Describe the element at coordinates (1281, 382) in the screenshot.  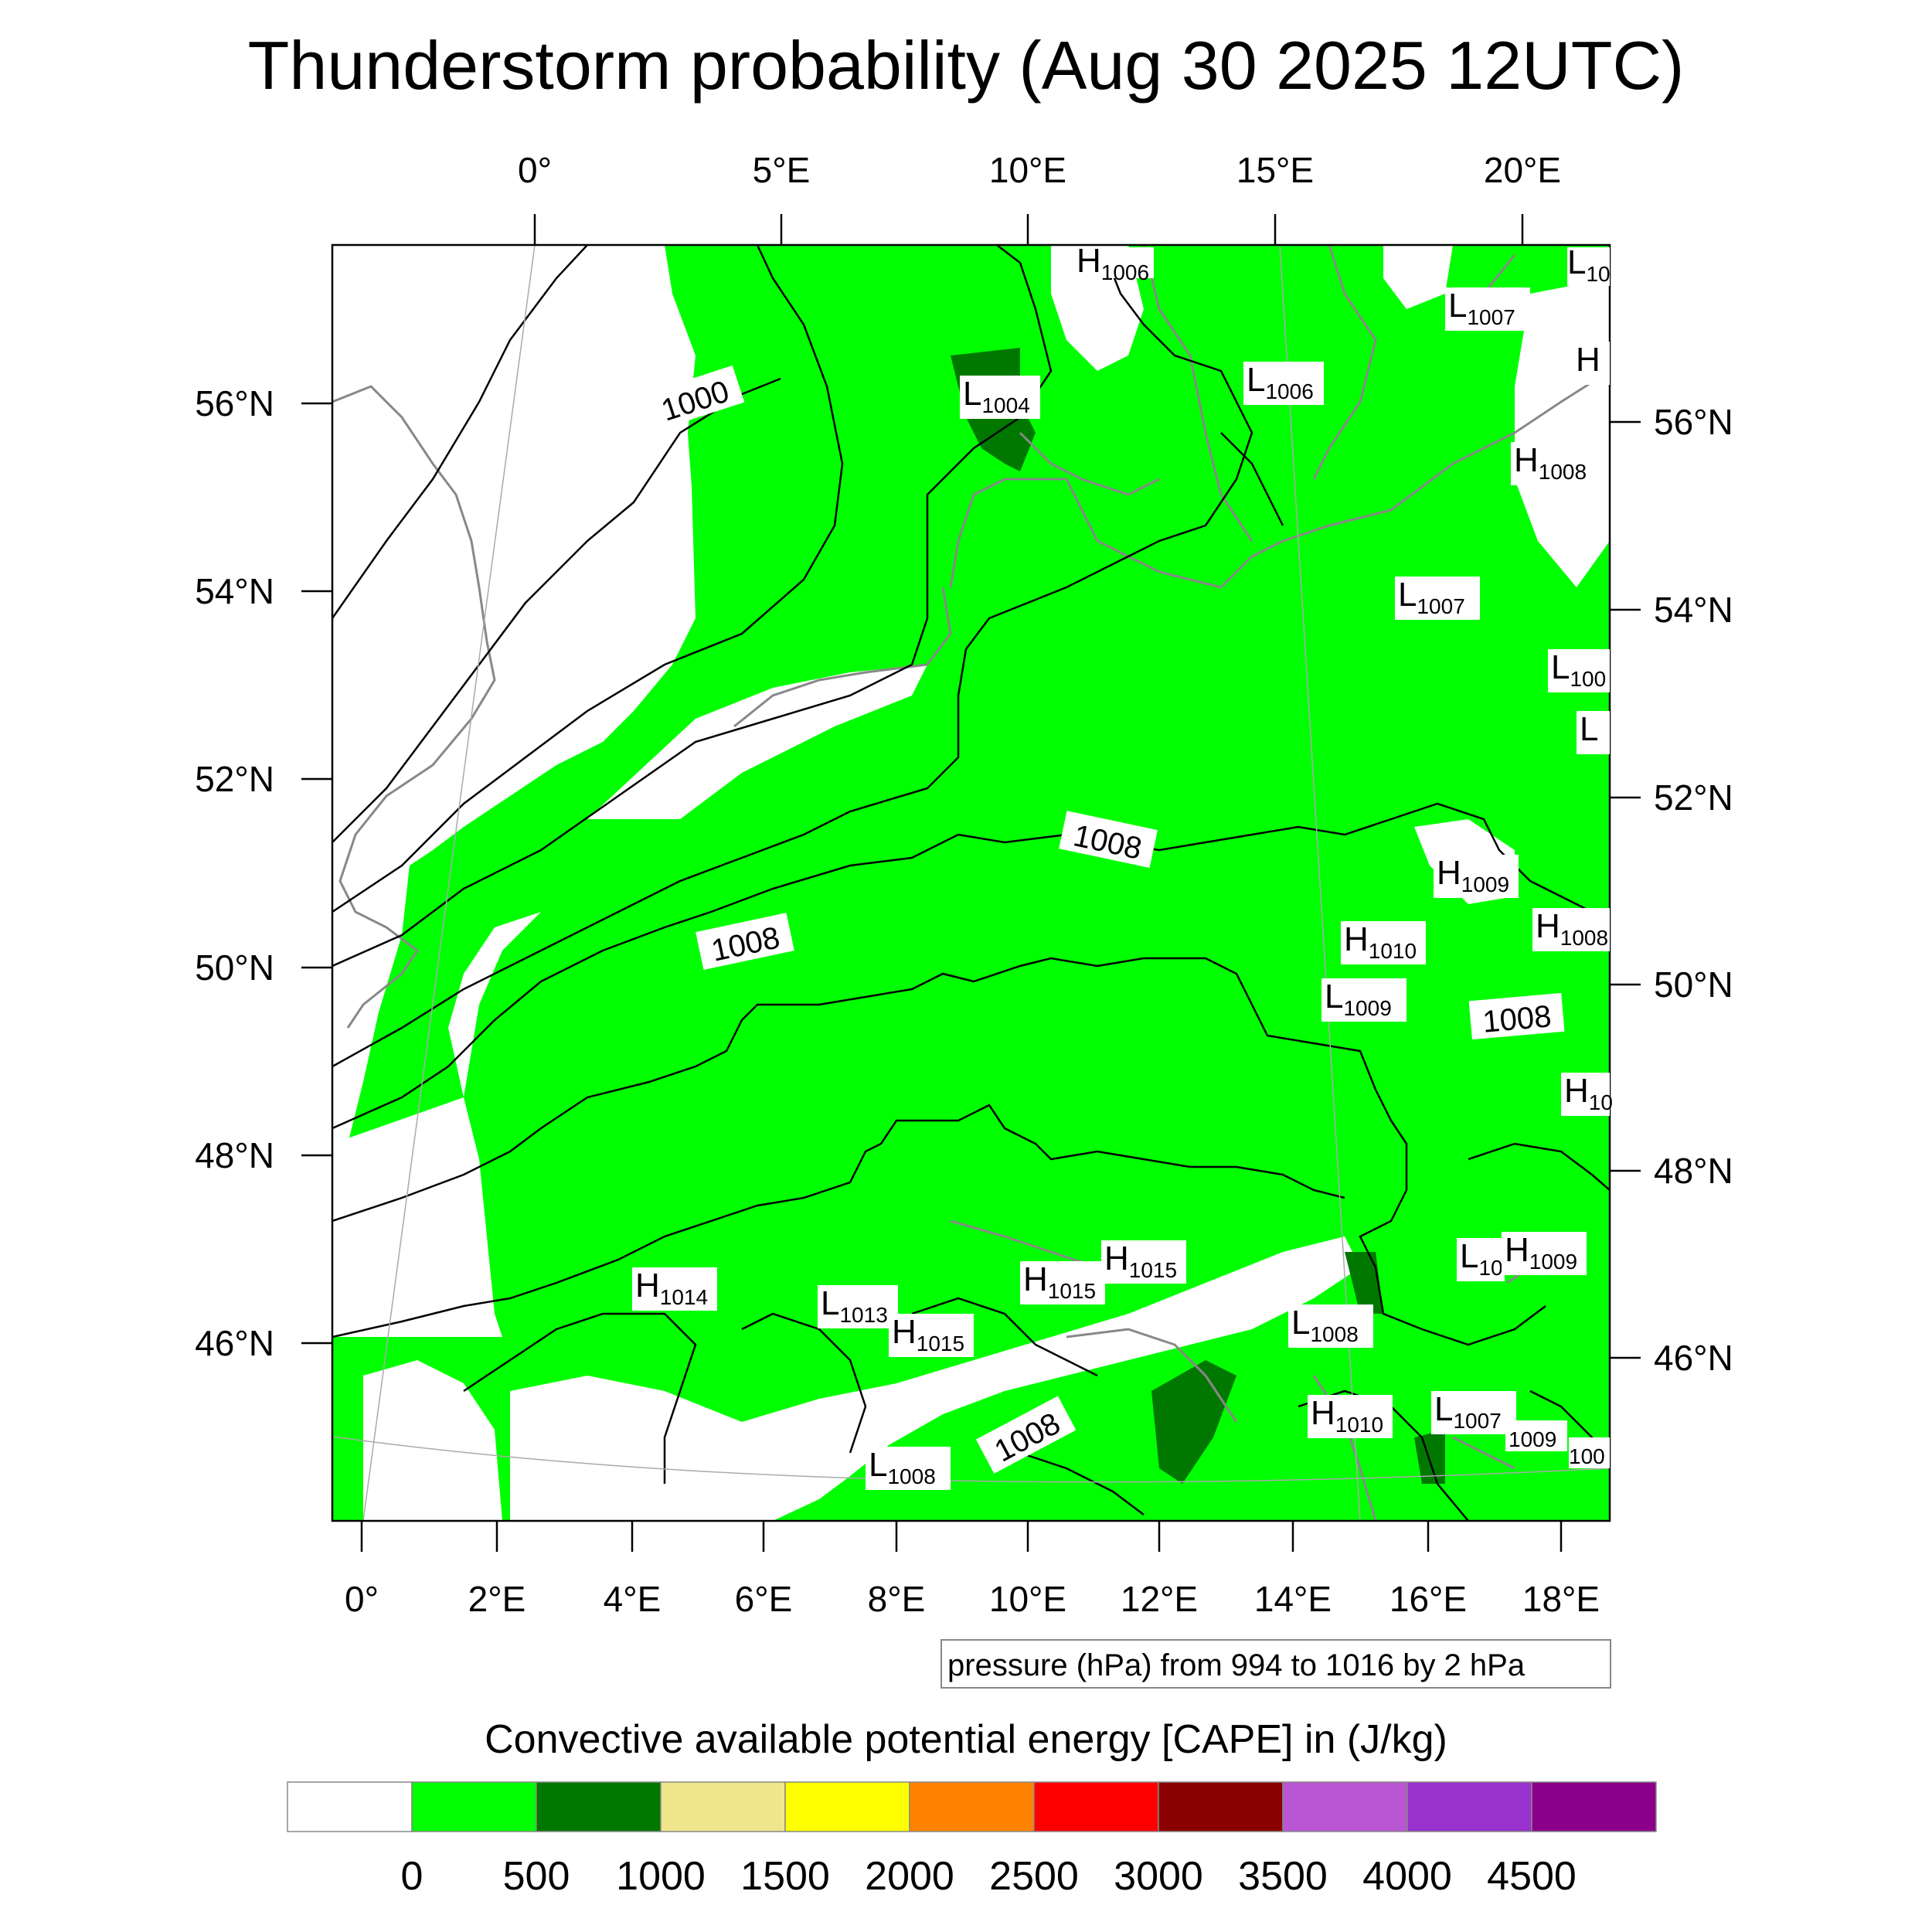
I see `svg-text: L1006` at that location.